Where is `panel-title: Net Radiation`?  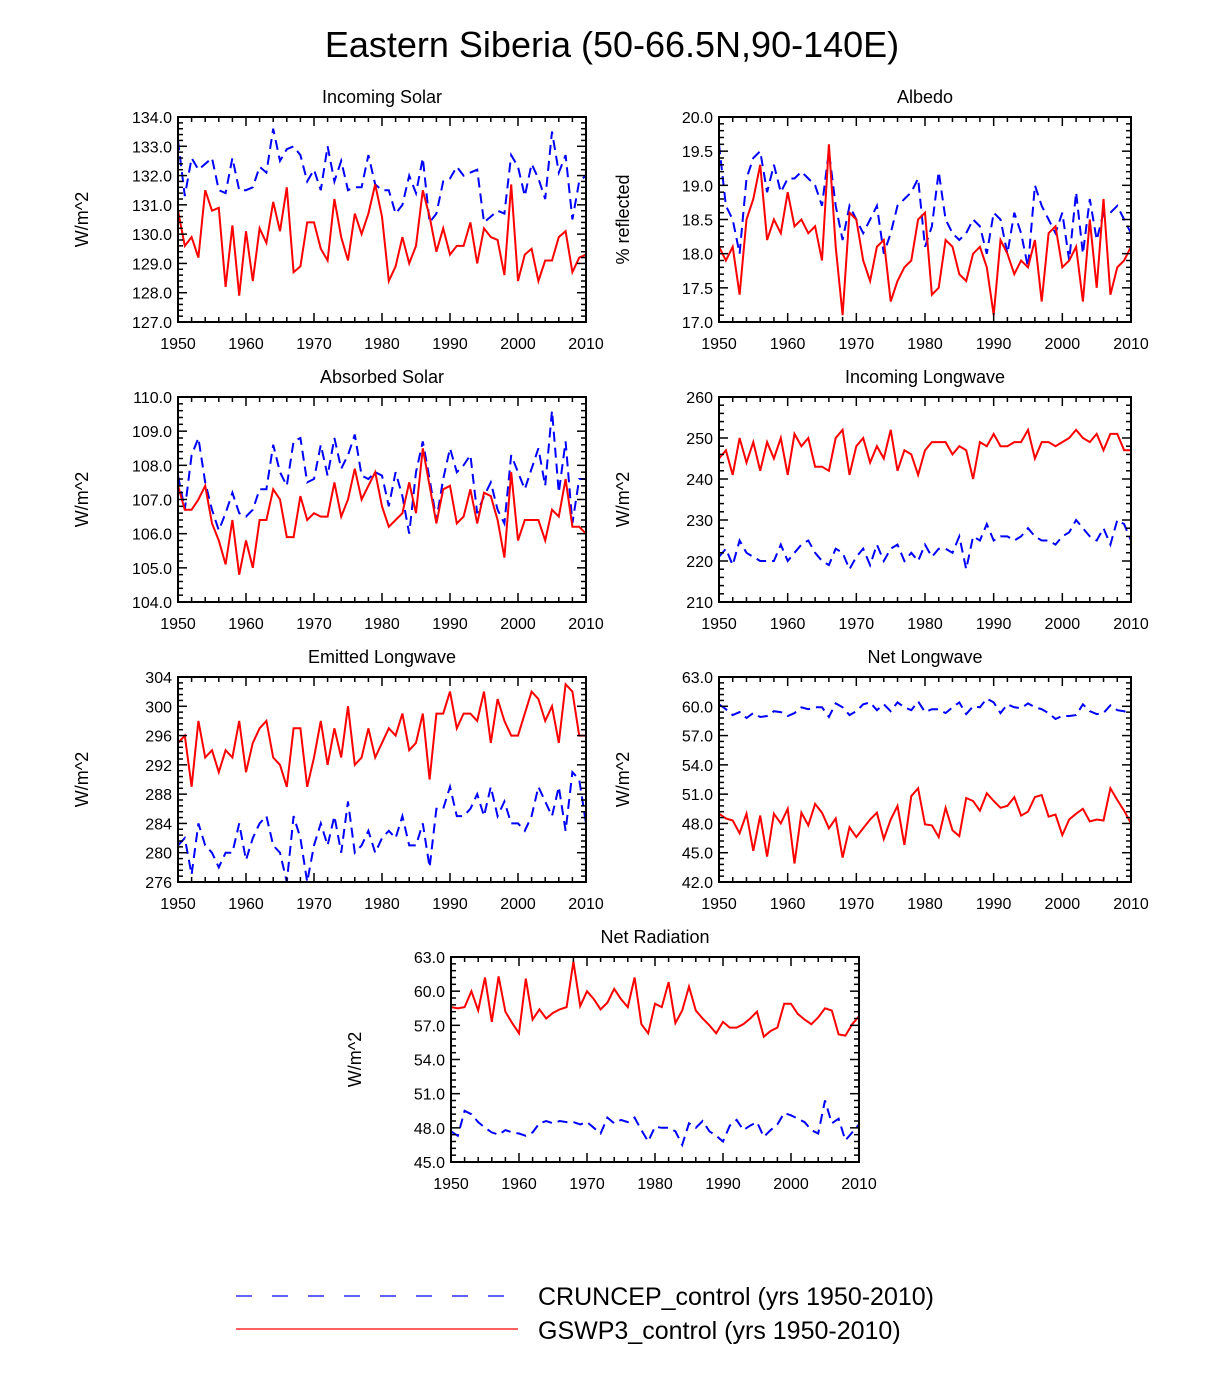 panel-title: Net Radiation is located at coordinates (654, 937).